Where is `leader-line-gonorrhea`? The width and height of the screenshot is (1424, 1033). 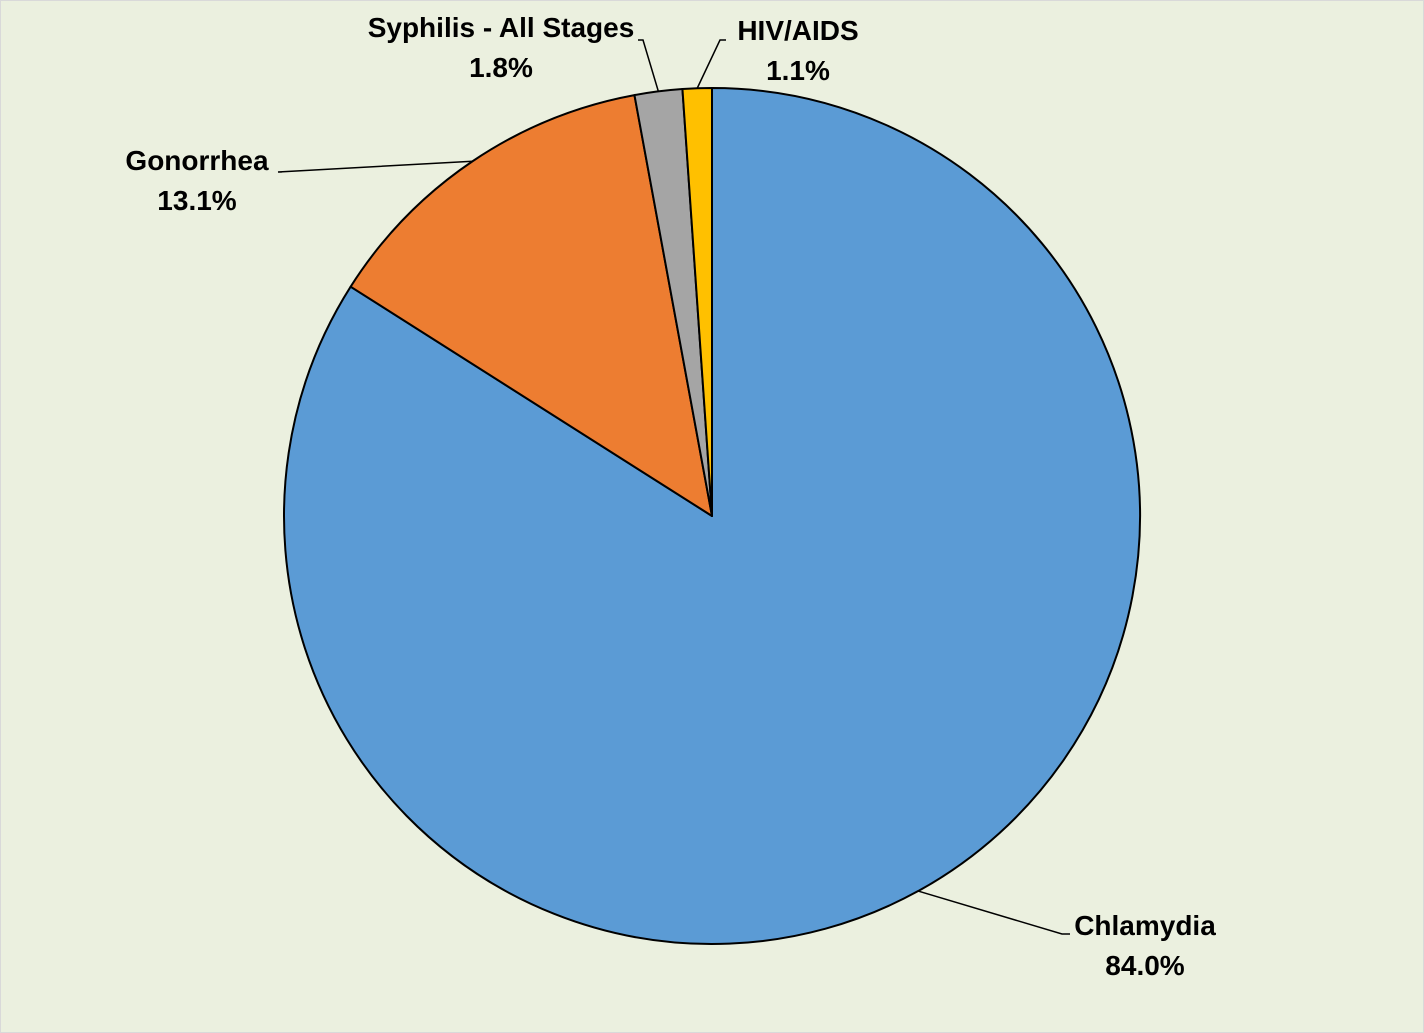
leader-line-gonorrhea is located at coordinates (375, 166).